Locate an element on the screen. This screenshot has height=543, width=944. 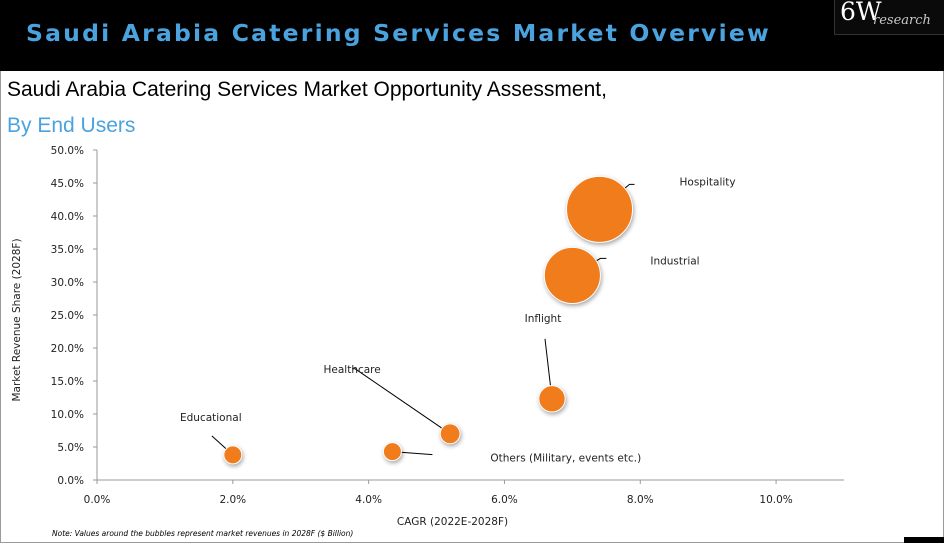
y-tick-label: 15.0% is located at coordinates (67, 382).